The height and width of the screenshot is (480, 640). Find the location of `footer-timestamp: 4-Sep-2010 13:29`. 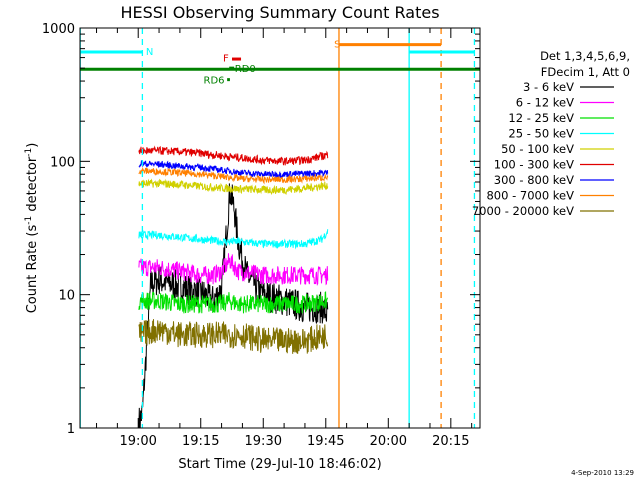

footer-timestamp: 4-Sep-2010 13:29 is located at coordinates (602, 473).